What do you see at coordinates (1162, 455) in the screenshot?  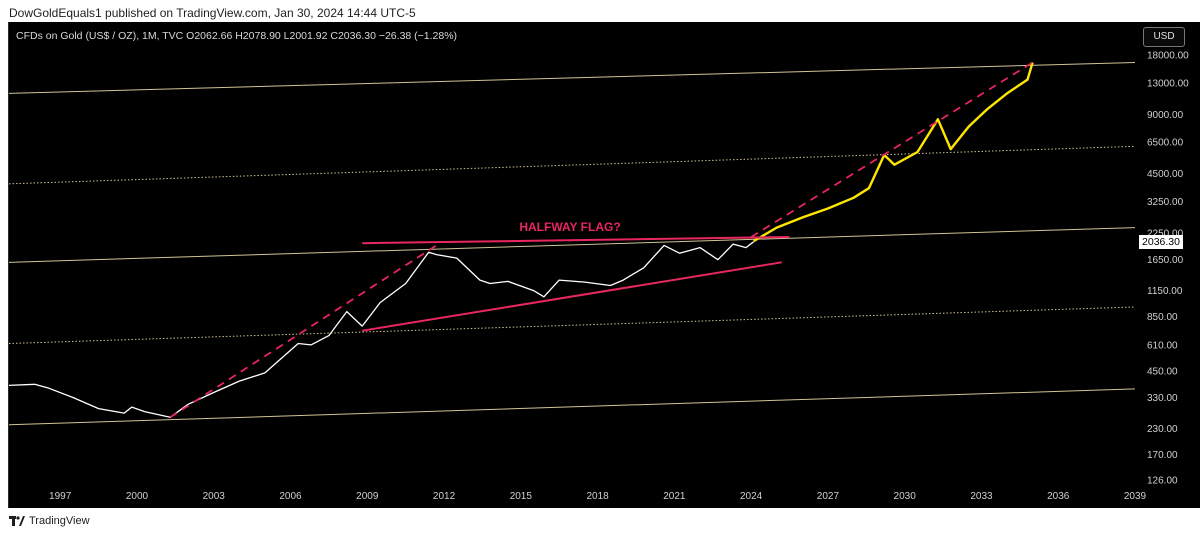 I see `y-tick-label: 170.00` at bounding box center [1162, 455].